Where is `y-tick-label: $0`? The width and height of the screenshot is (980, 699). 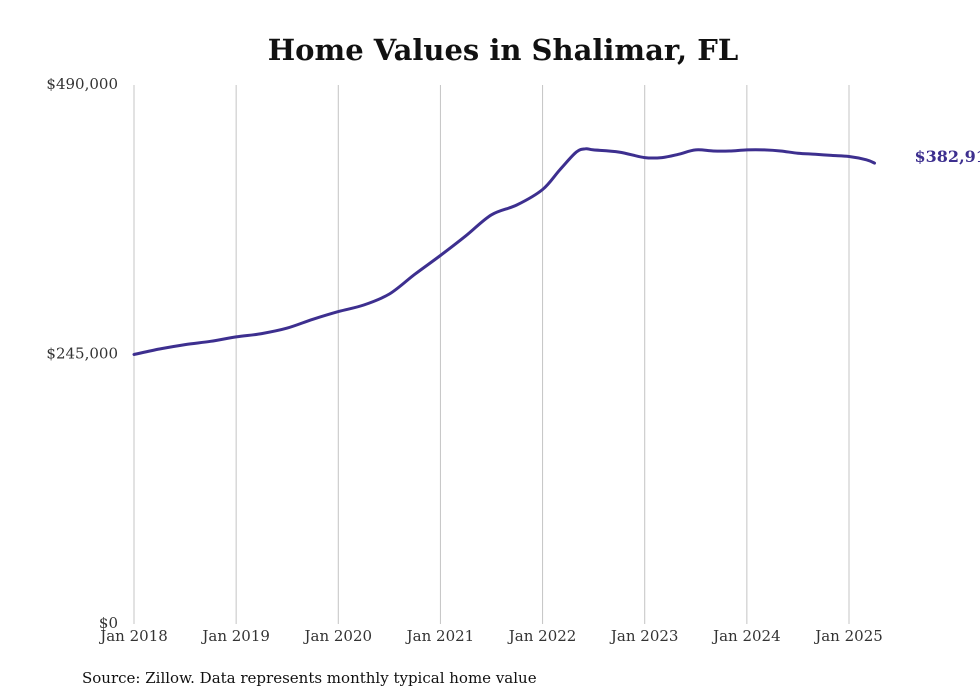 y-tick-label: $0 is located at coordinates (108, 623).